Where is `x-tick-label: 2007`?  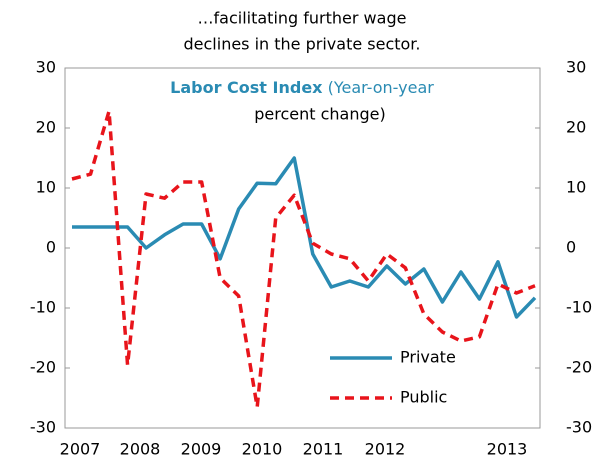 x-tick-label: 2007 is located at coordinates (80, 449).